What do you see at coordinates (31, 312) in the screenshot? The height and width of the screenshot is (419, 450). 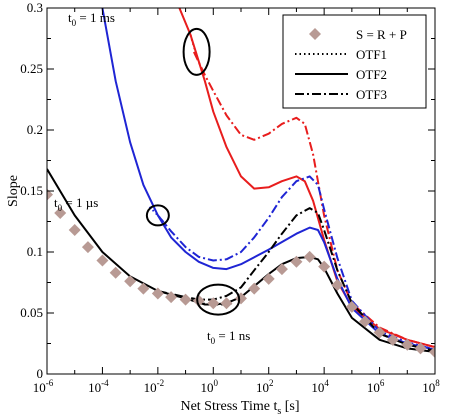 I see `y-tick-label: 0.05` at bounding box center [31, 312].